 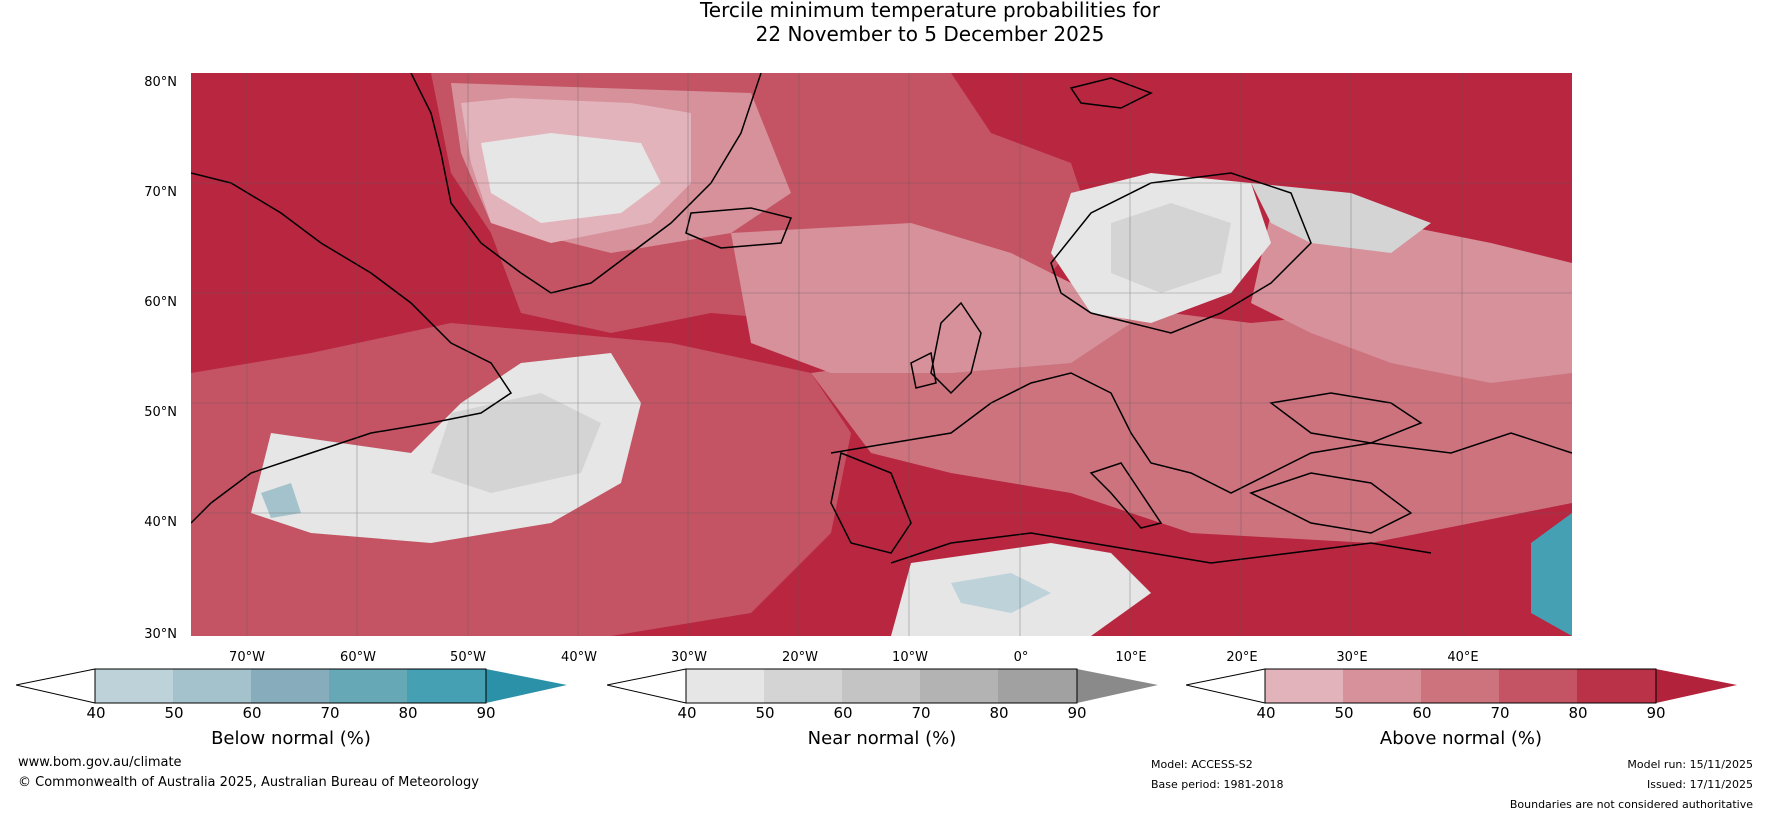 What do you see at coordinates (408, 713) in the screenshot?
I see `cb1-tick-80: 80` at bounding box center [408, 713].